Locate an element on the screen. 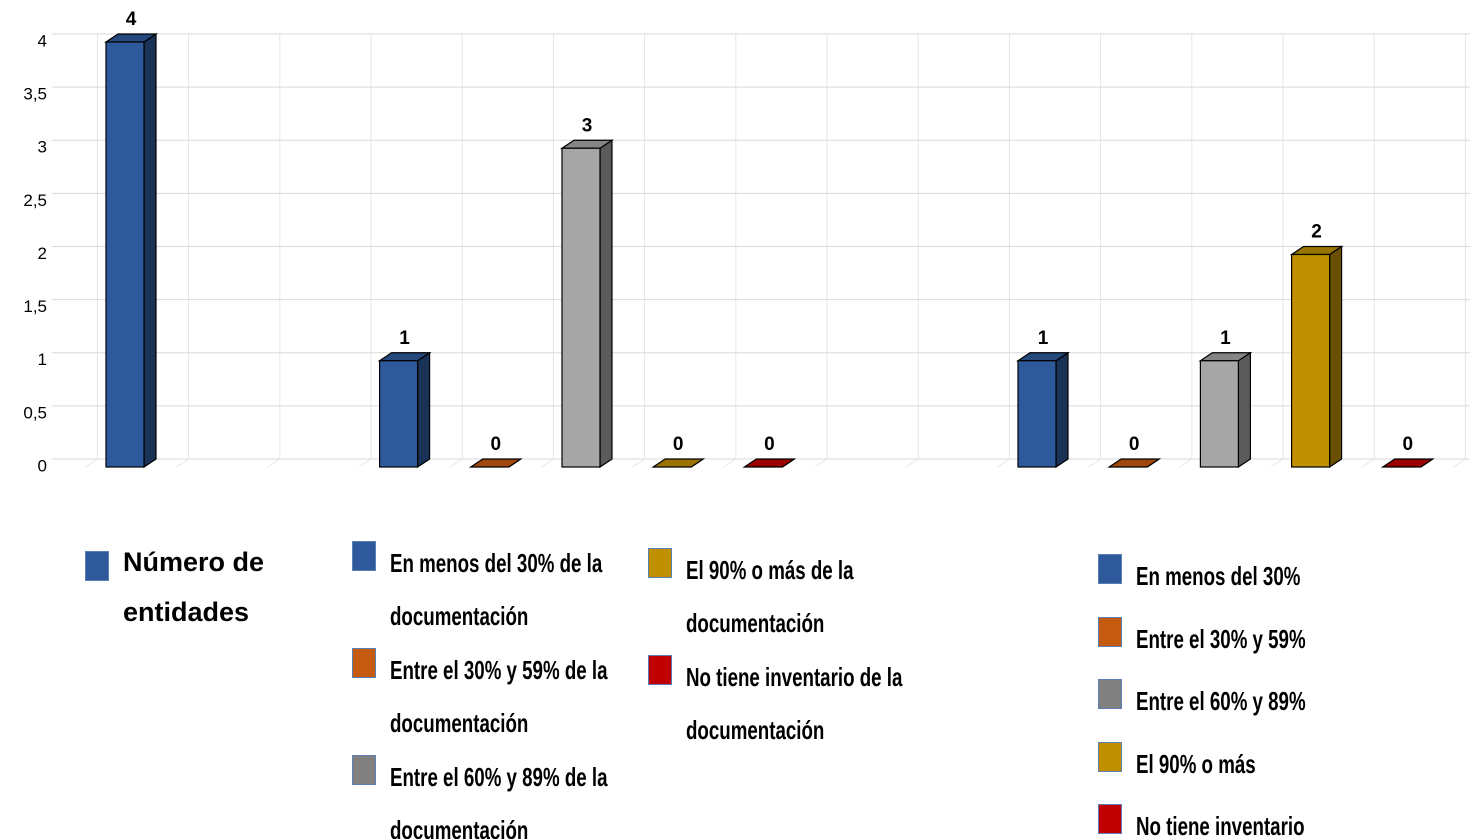 This screenshot has height=839, width=1479. legend-label: Entre el 60% y 89% de la documentación is located at coordinates (499, 800).